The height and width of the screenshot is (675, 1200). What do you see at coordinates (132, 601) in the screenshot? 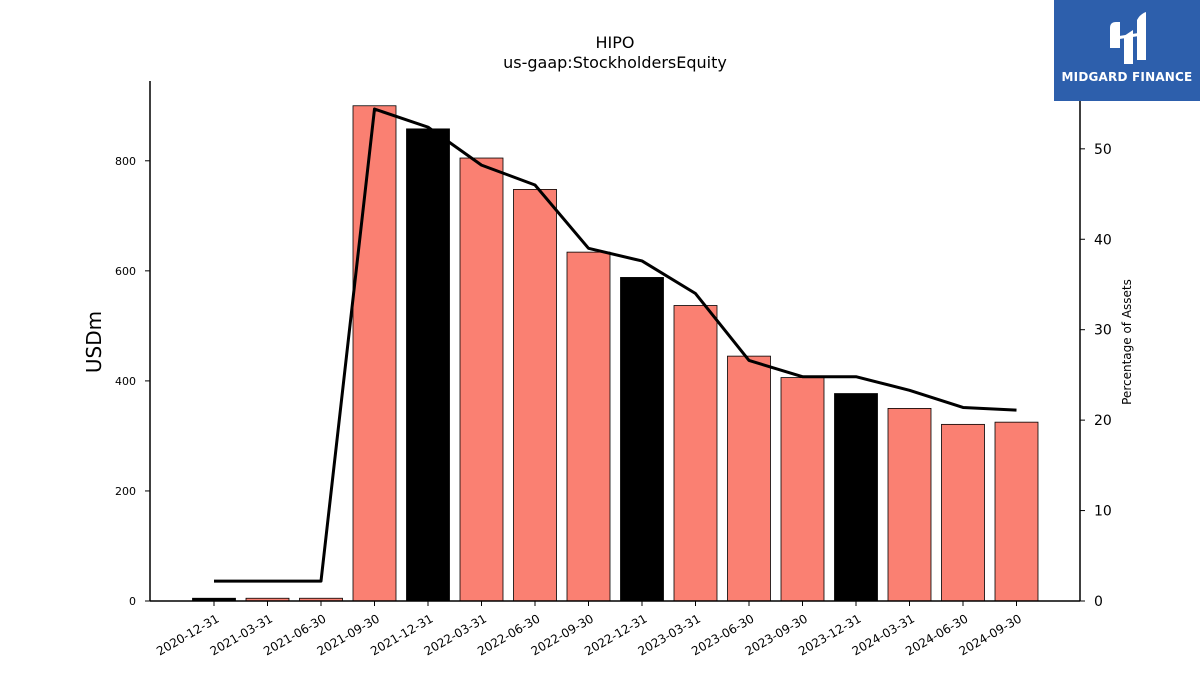
I see `y-tick-label: 0` at bounding box center [132, 601].